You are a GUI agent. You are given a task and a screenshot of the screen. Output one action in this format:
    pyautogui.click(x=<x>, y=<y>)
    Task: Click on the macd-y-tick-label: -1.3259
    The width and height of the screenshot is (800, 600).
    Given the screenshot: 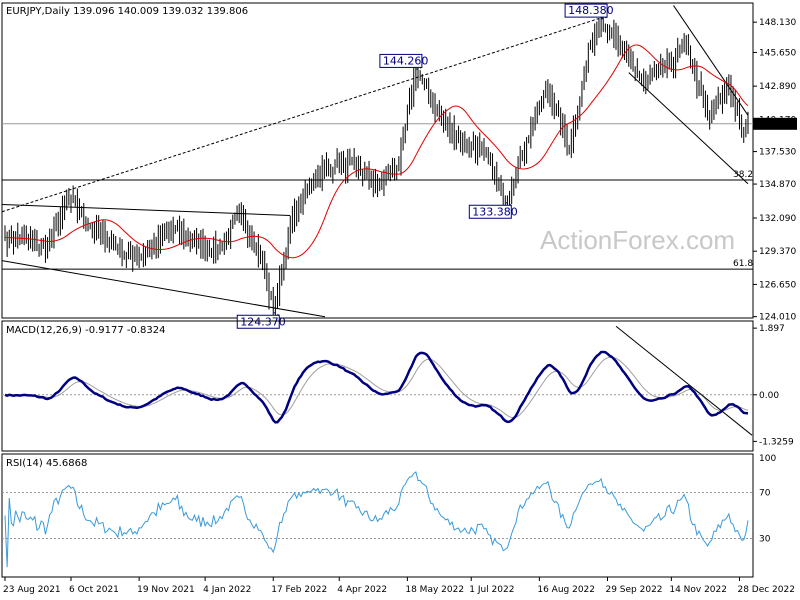 What is the action you would take?
    pyautogui.click(x=776, y=442)
    